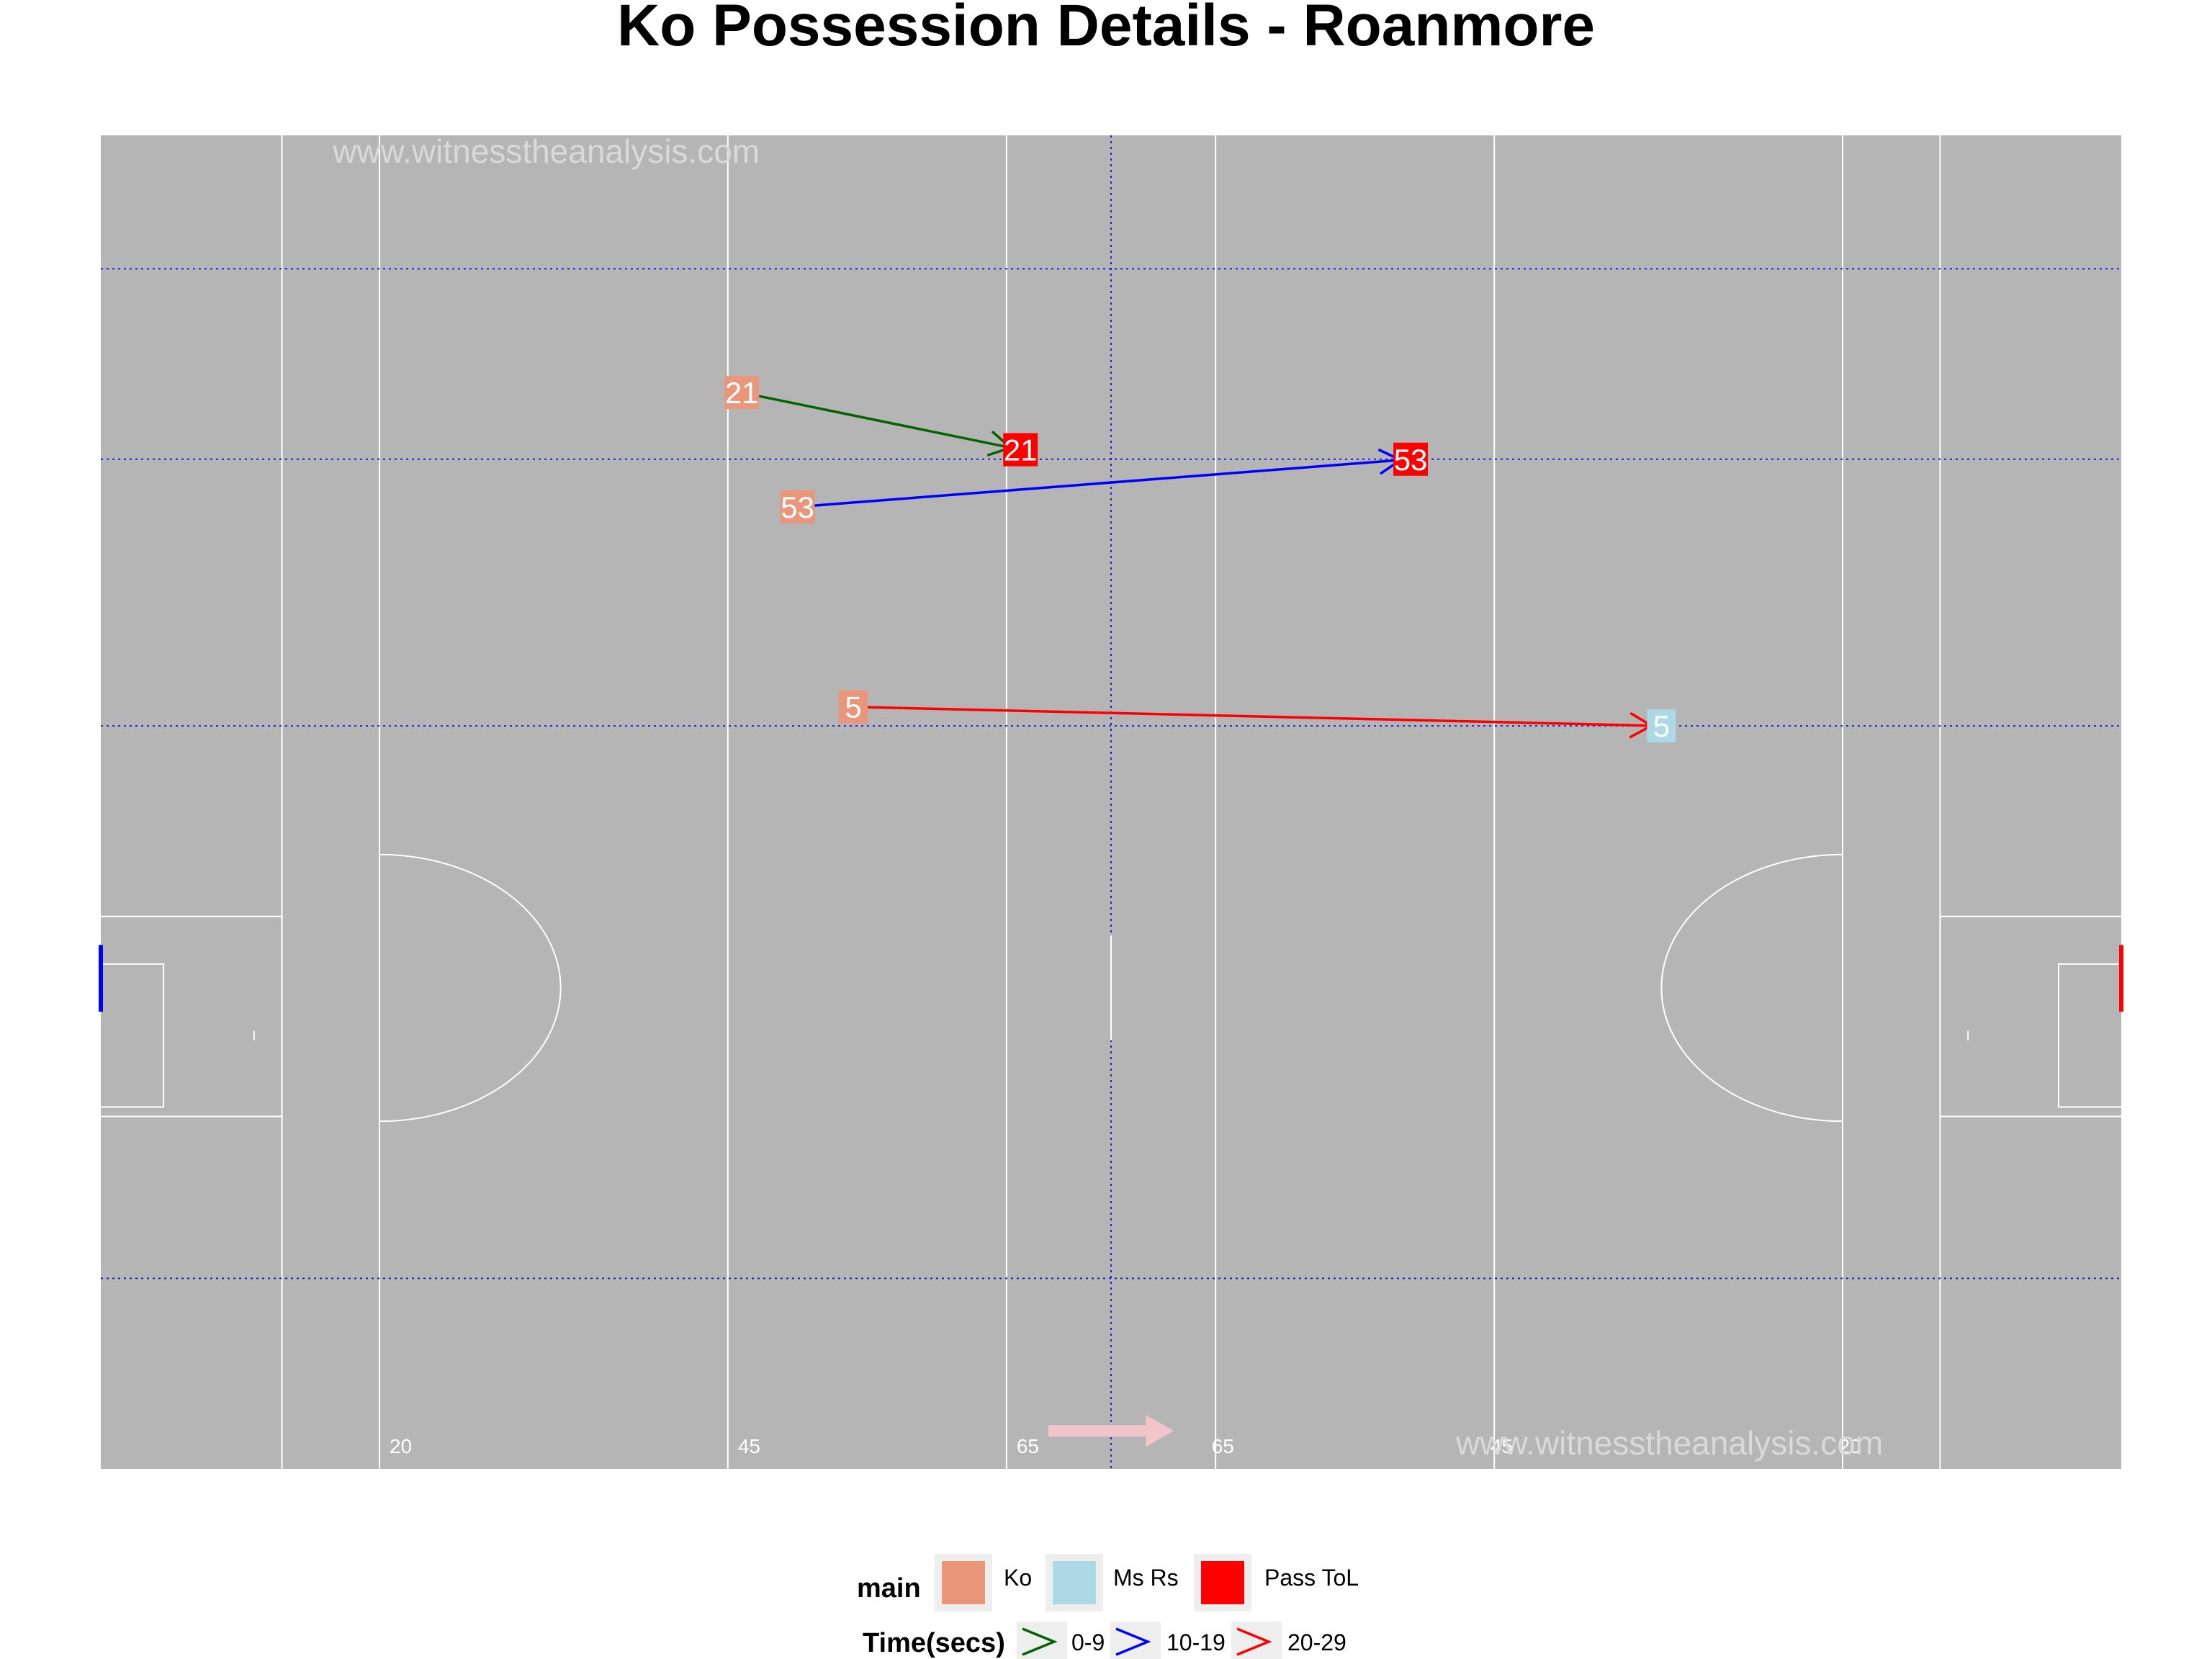  Describe the element at coordinates (1669, 1443) in the screenshot. I see `watermark-bottom: www.witnesstheanalysis.com` at that location.